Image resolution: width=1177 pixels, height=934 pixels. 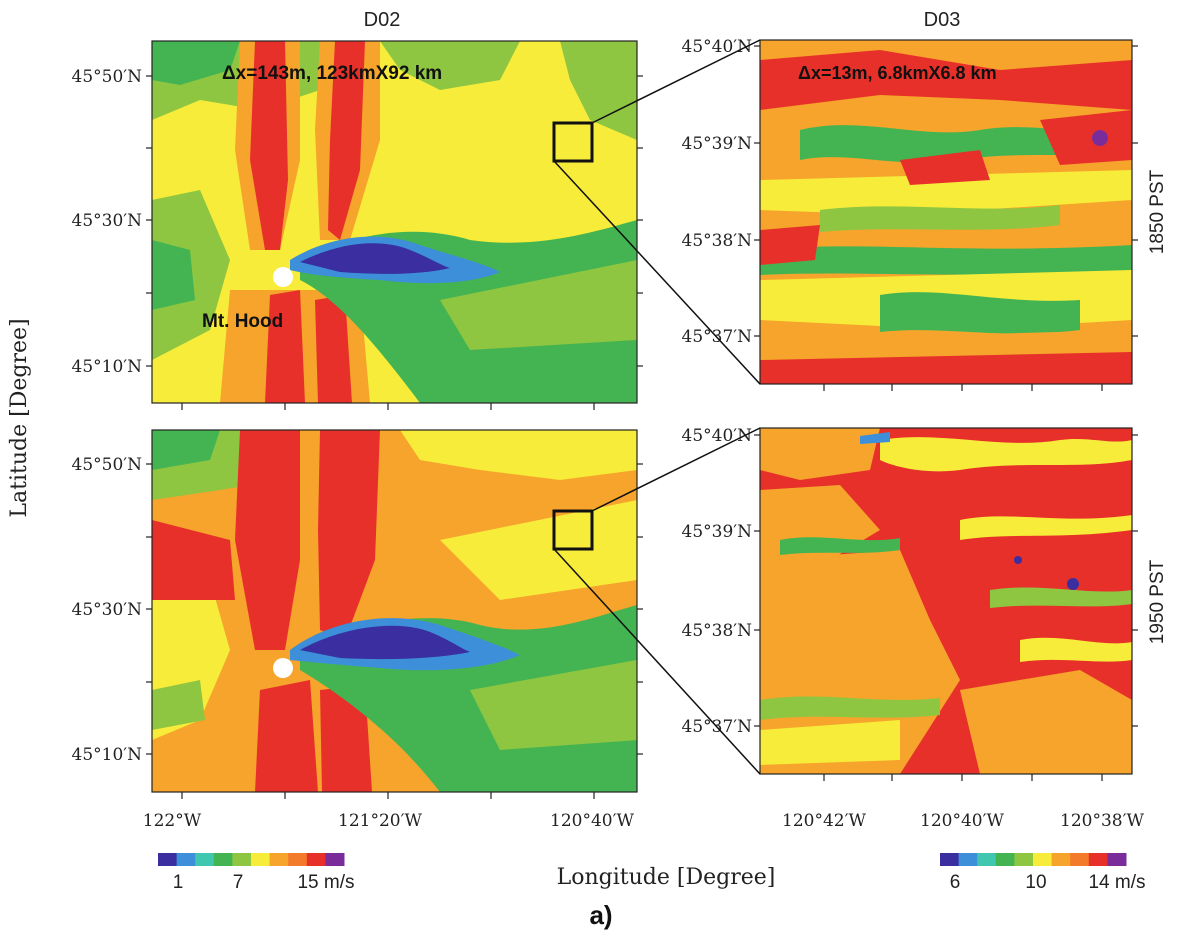 I want to click on x-tick-label: 120°42′W, so click(x=824, y=821).